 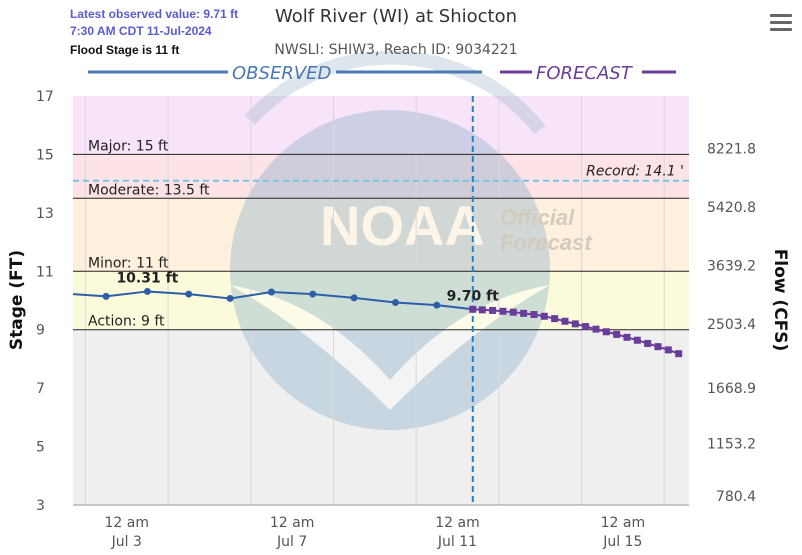 I want to click on y2-tick-label: 3639.2, so click(x=731, y=266).